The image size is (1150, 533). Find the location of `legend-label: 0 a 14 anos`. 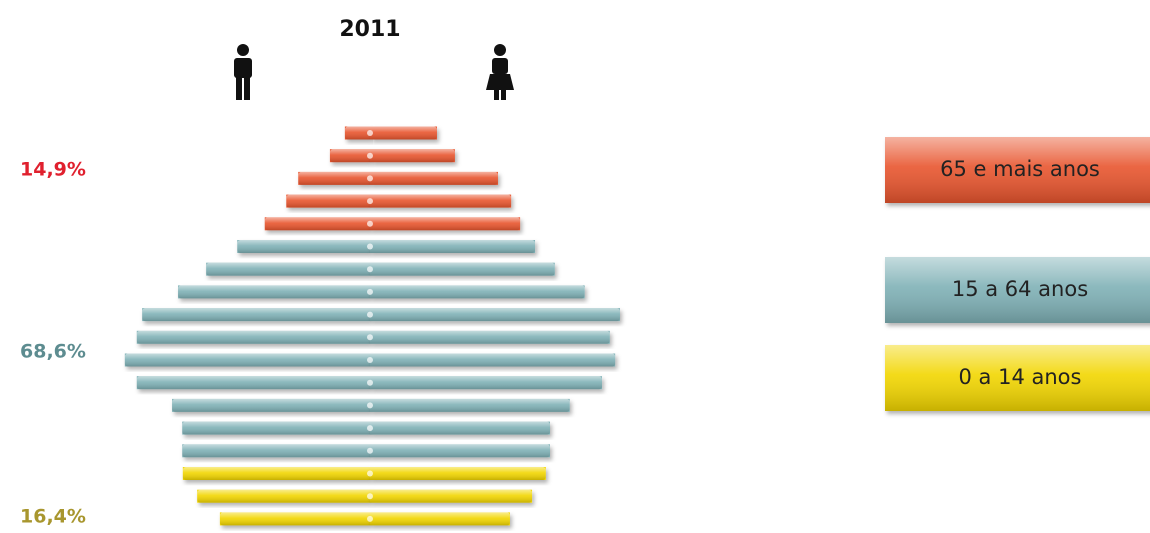

legend-label: 0 a 14 anos is located at coordinates (1020, 377).